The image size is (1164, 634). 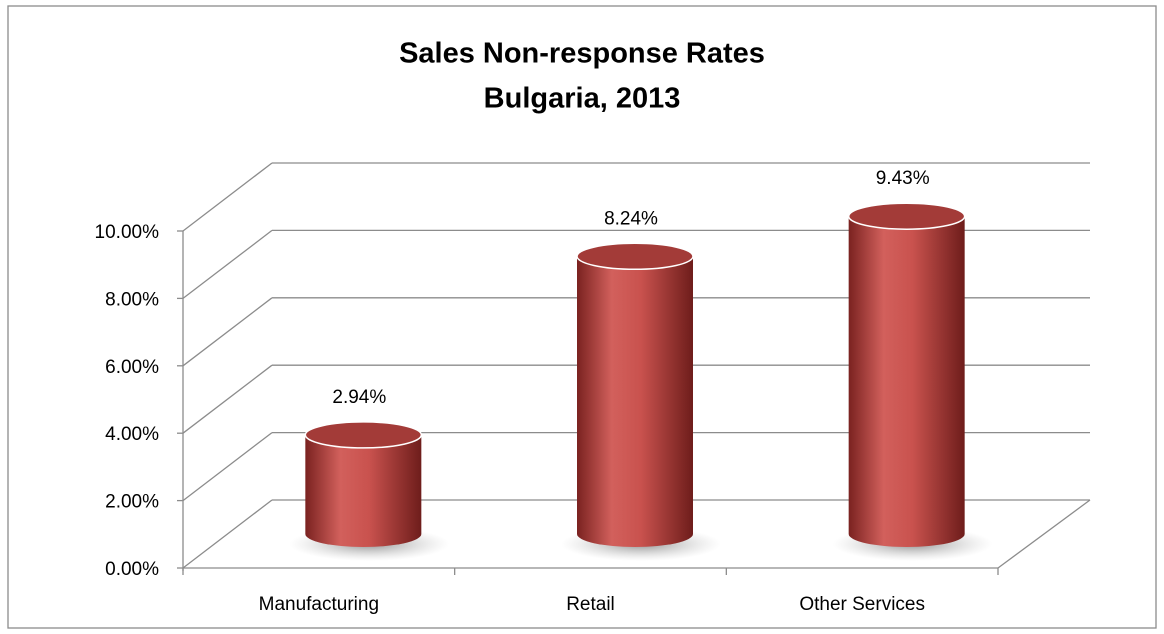 What do you see at coordinates (132, 299) in the screenshot?
I see `y-tick-label: 8.00%` at bounding box center [132, 299].